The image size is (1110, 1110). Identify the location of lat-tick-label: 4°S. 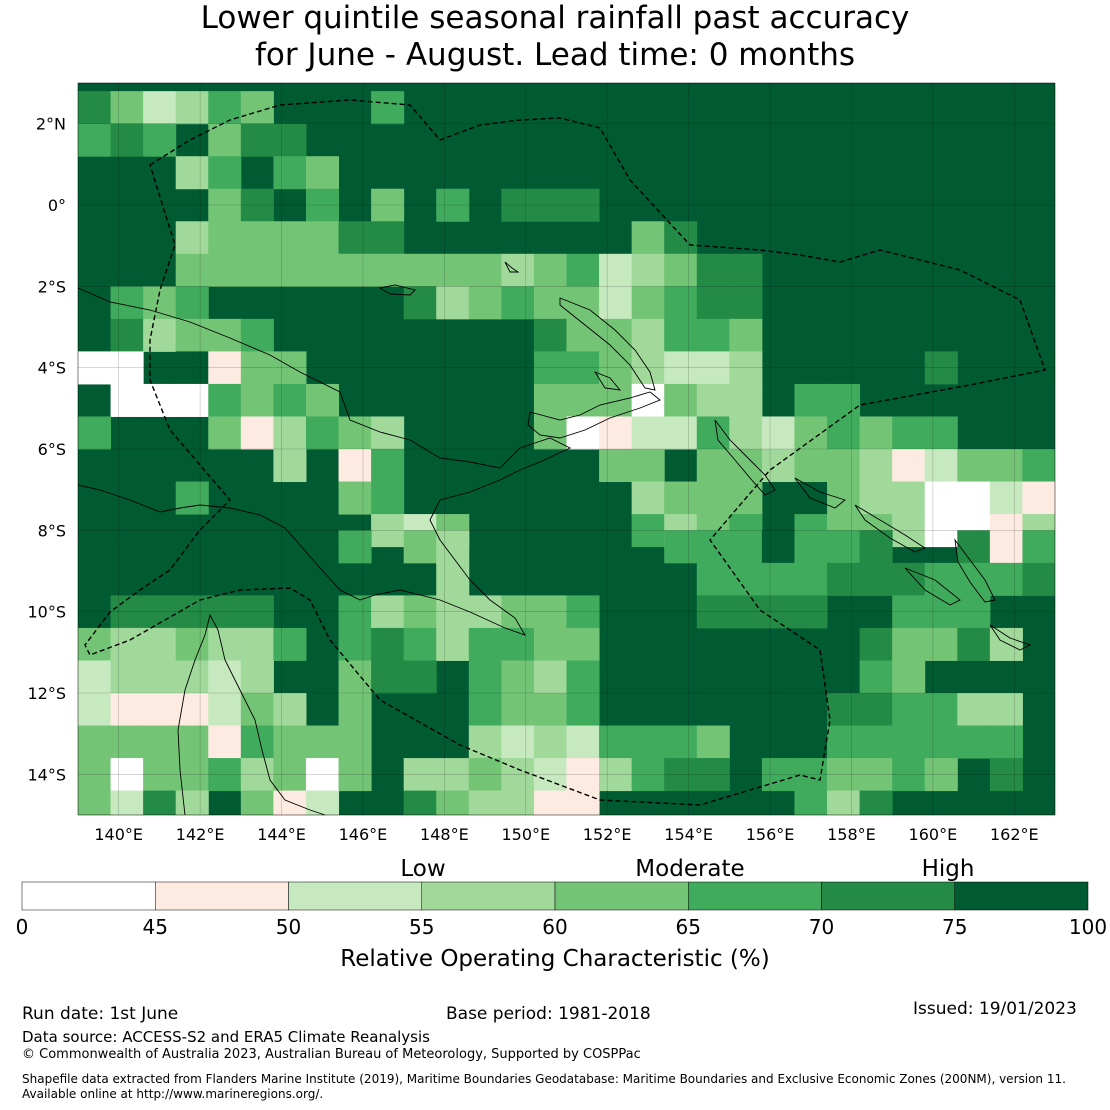
(52, 368).